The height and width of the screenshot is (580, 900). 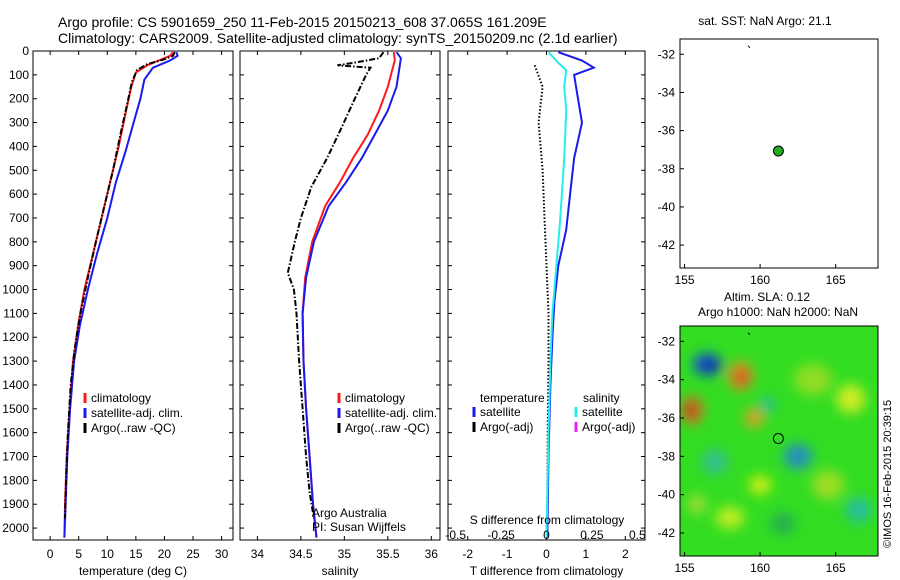 I want to click on y-tick-label: 800, so click(x=19, y=242).